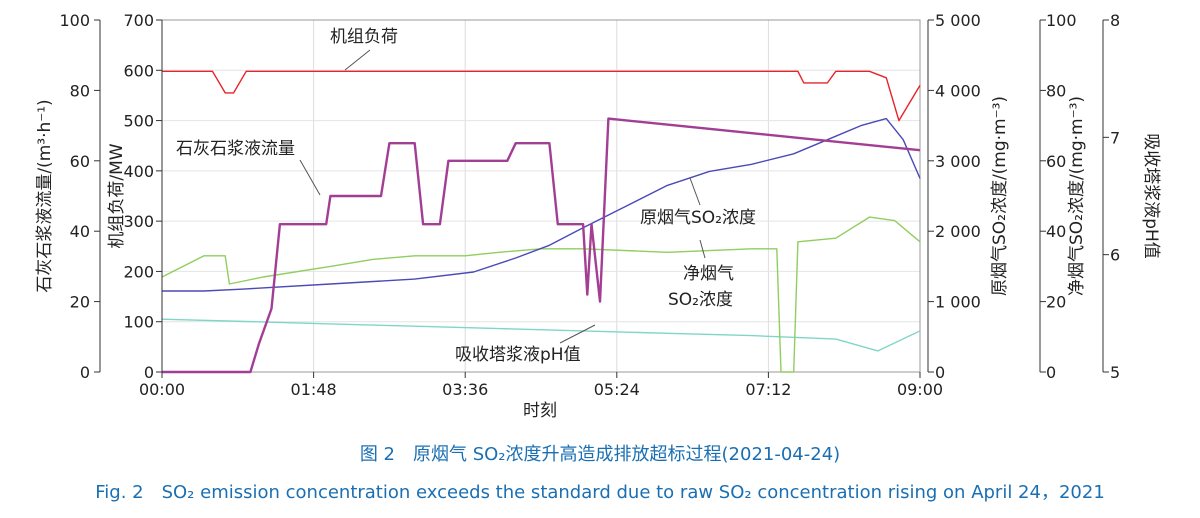 The image size is (1200, 518). Describe the element at coordinates (138, 271) in the screenshot. I see `y-tick-label: 200` at that location.